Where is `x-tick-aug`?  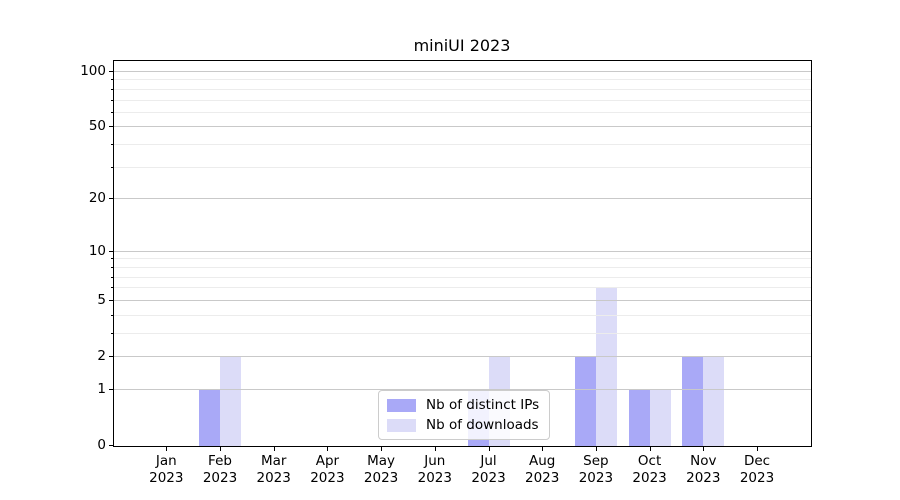
x-tick-aug is located at coordinates (543, 449).